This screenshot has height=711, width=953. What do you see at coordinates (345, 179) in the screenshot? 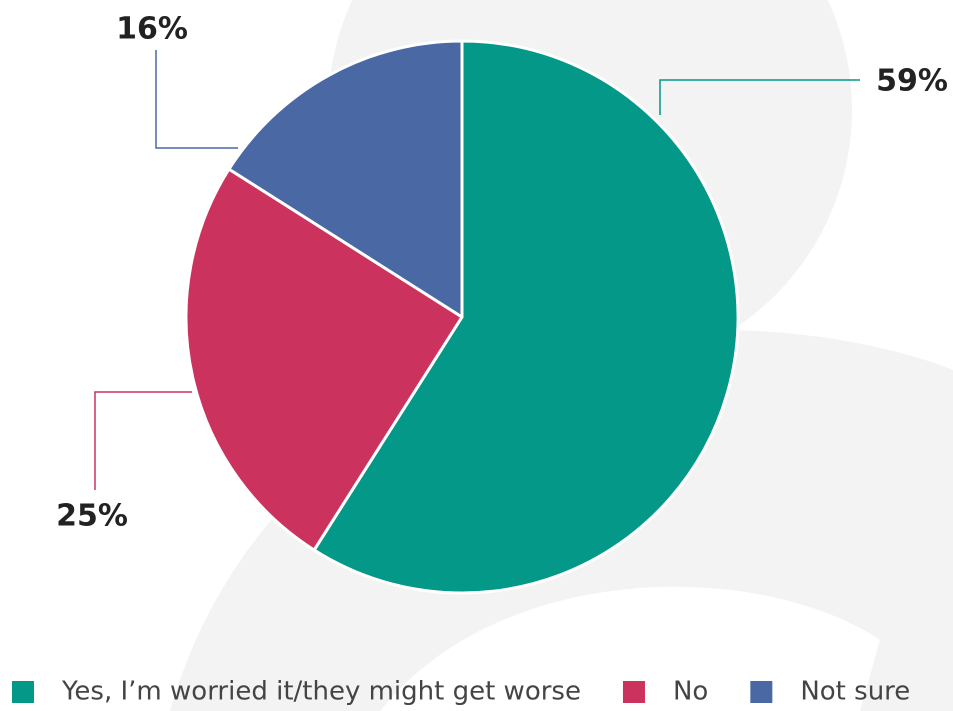
I see `pie-slice` at bounding box center [345, 179].